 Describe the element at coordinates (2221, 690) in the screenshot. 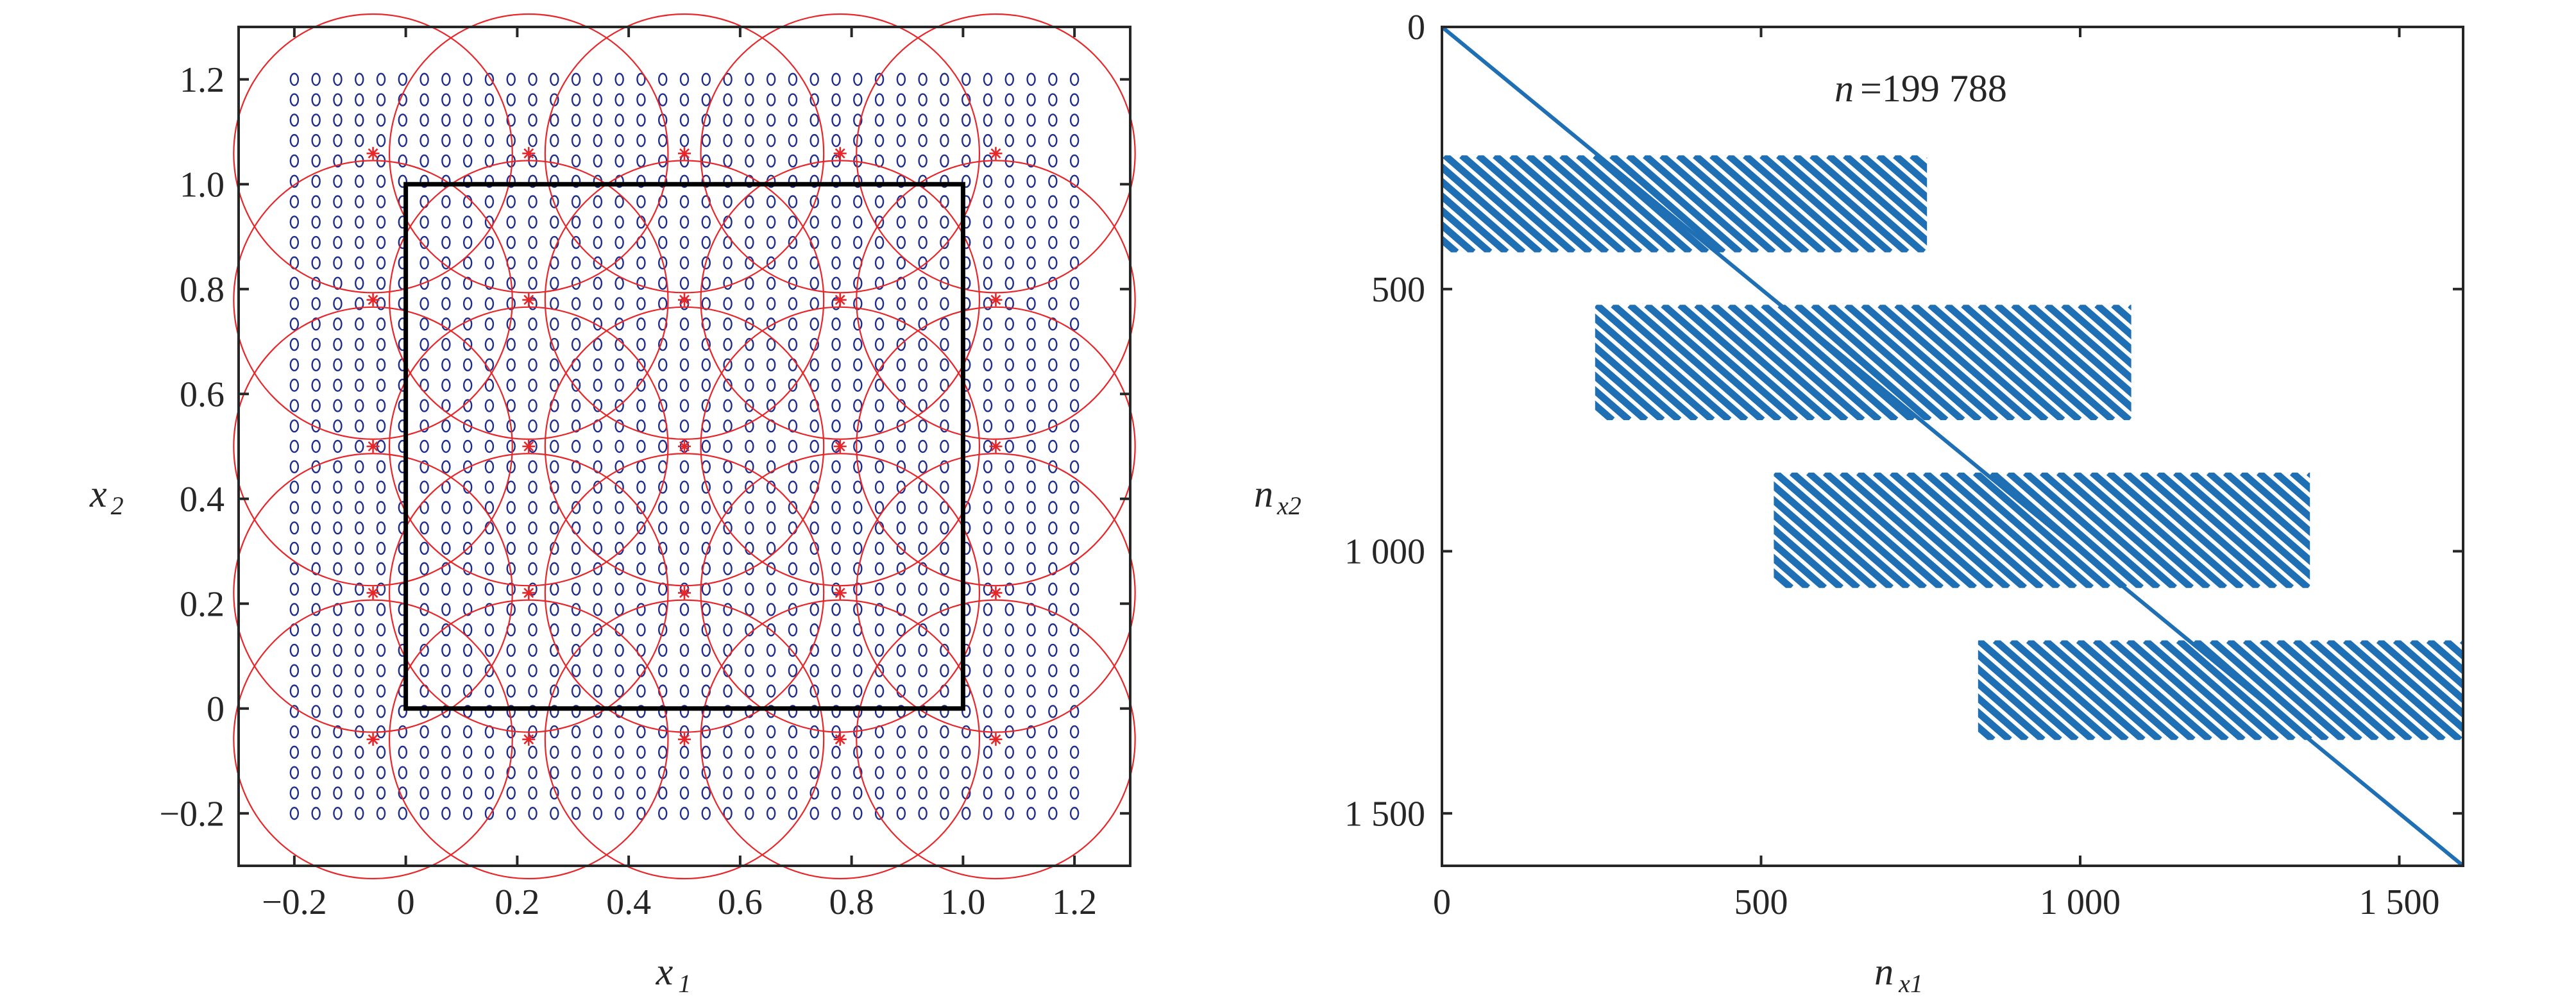

I see `sparsity-block` at that location.